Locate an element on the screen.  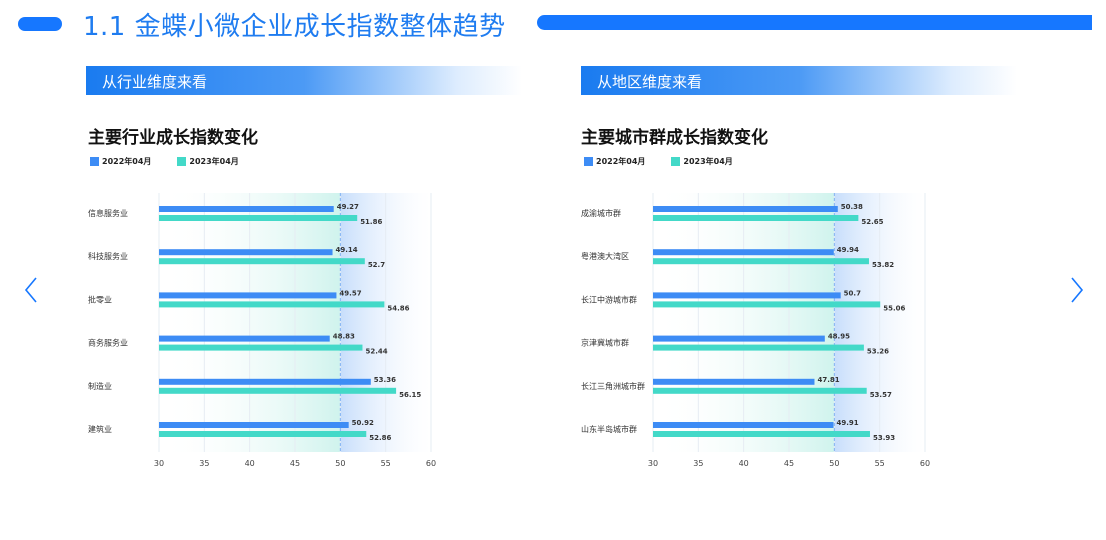
category-label: 粤港澳大湾区 is located at coordinates (605, 256).